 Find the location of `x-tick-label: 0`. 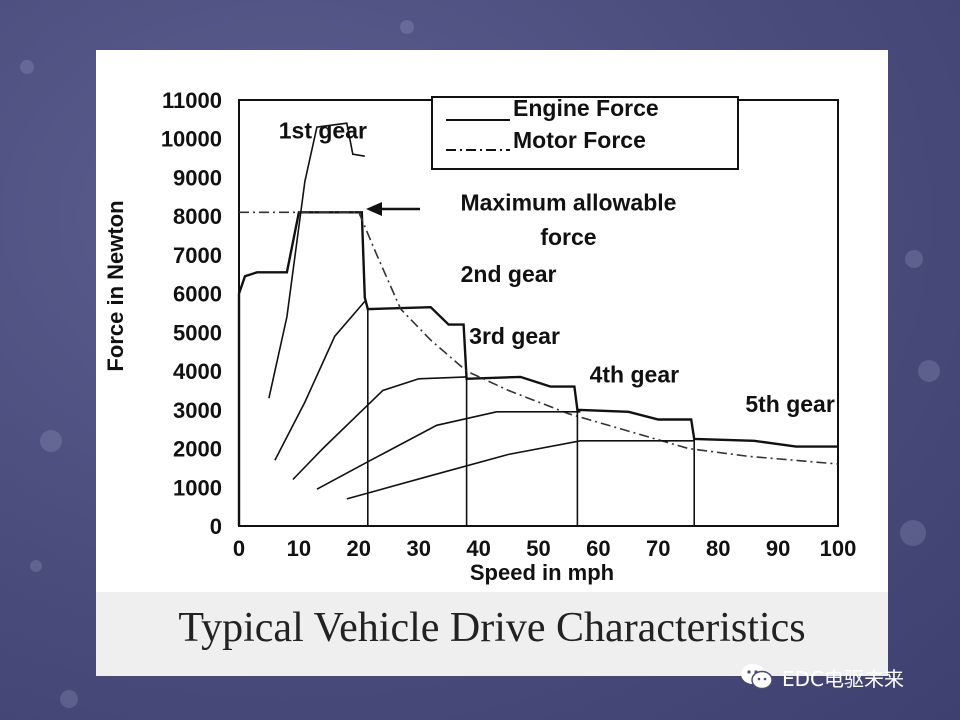

x-tick-label: 0 is located at coordinates (239, 548).